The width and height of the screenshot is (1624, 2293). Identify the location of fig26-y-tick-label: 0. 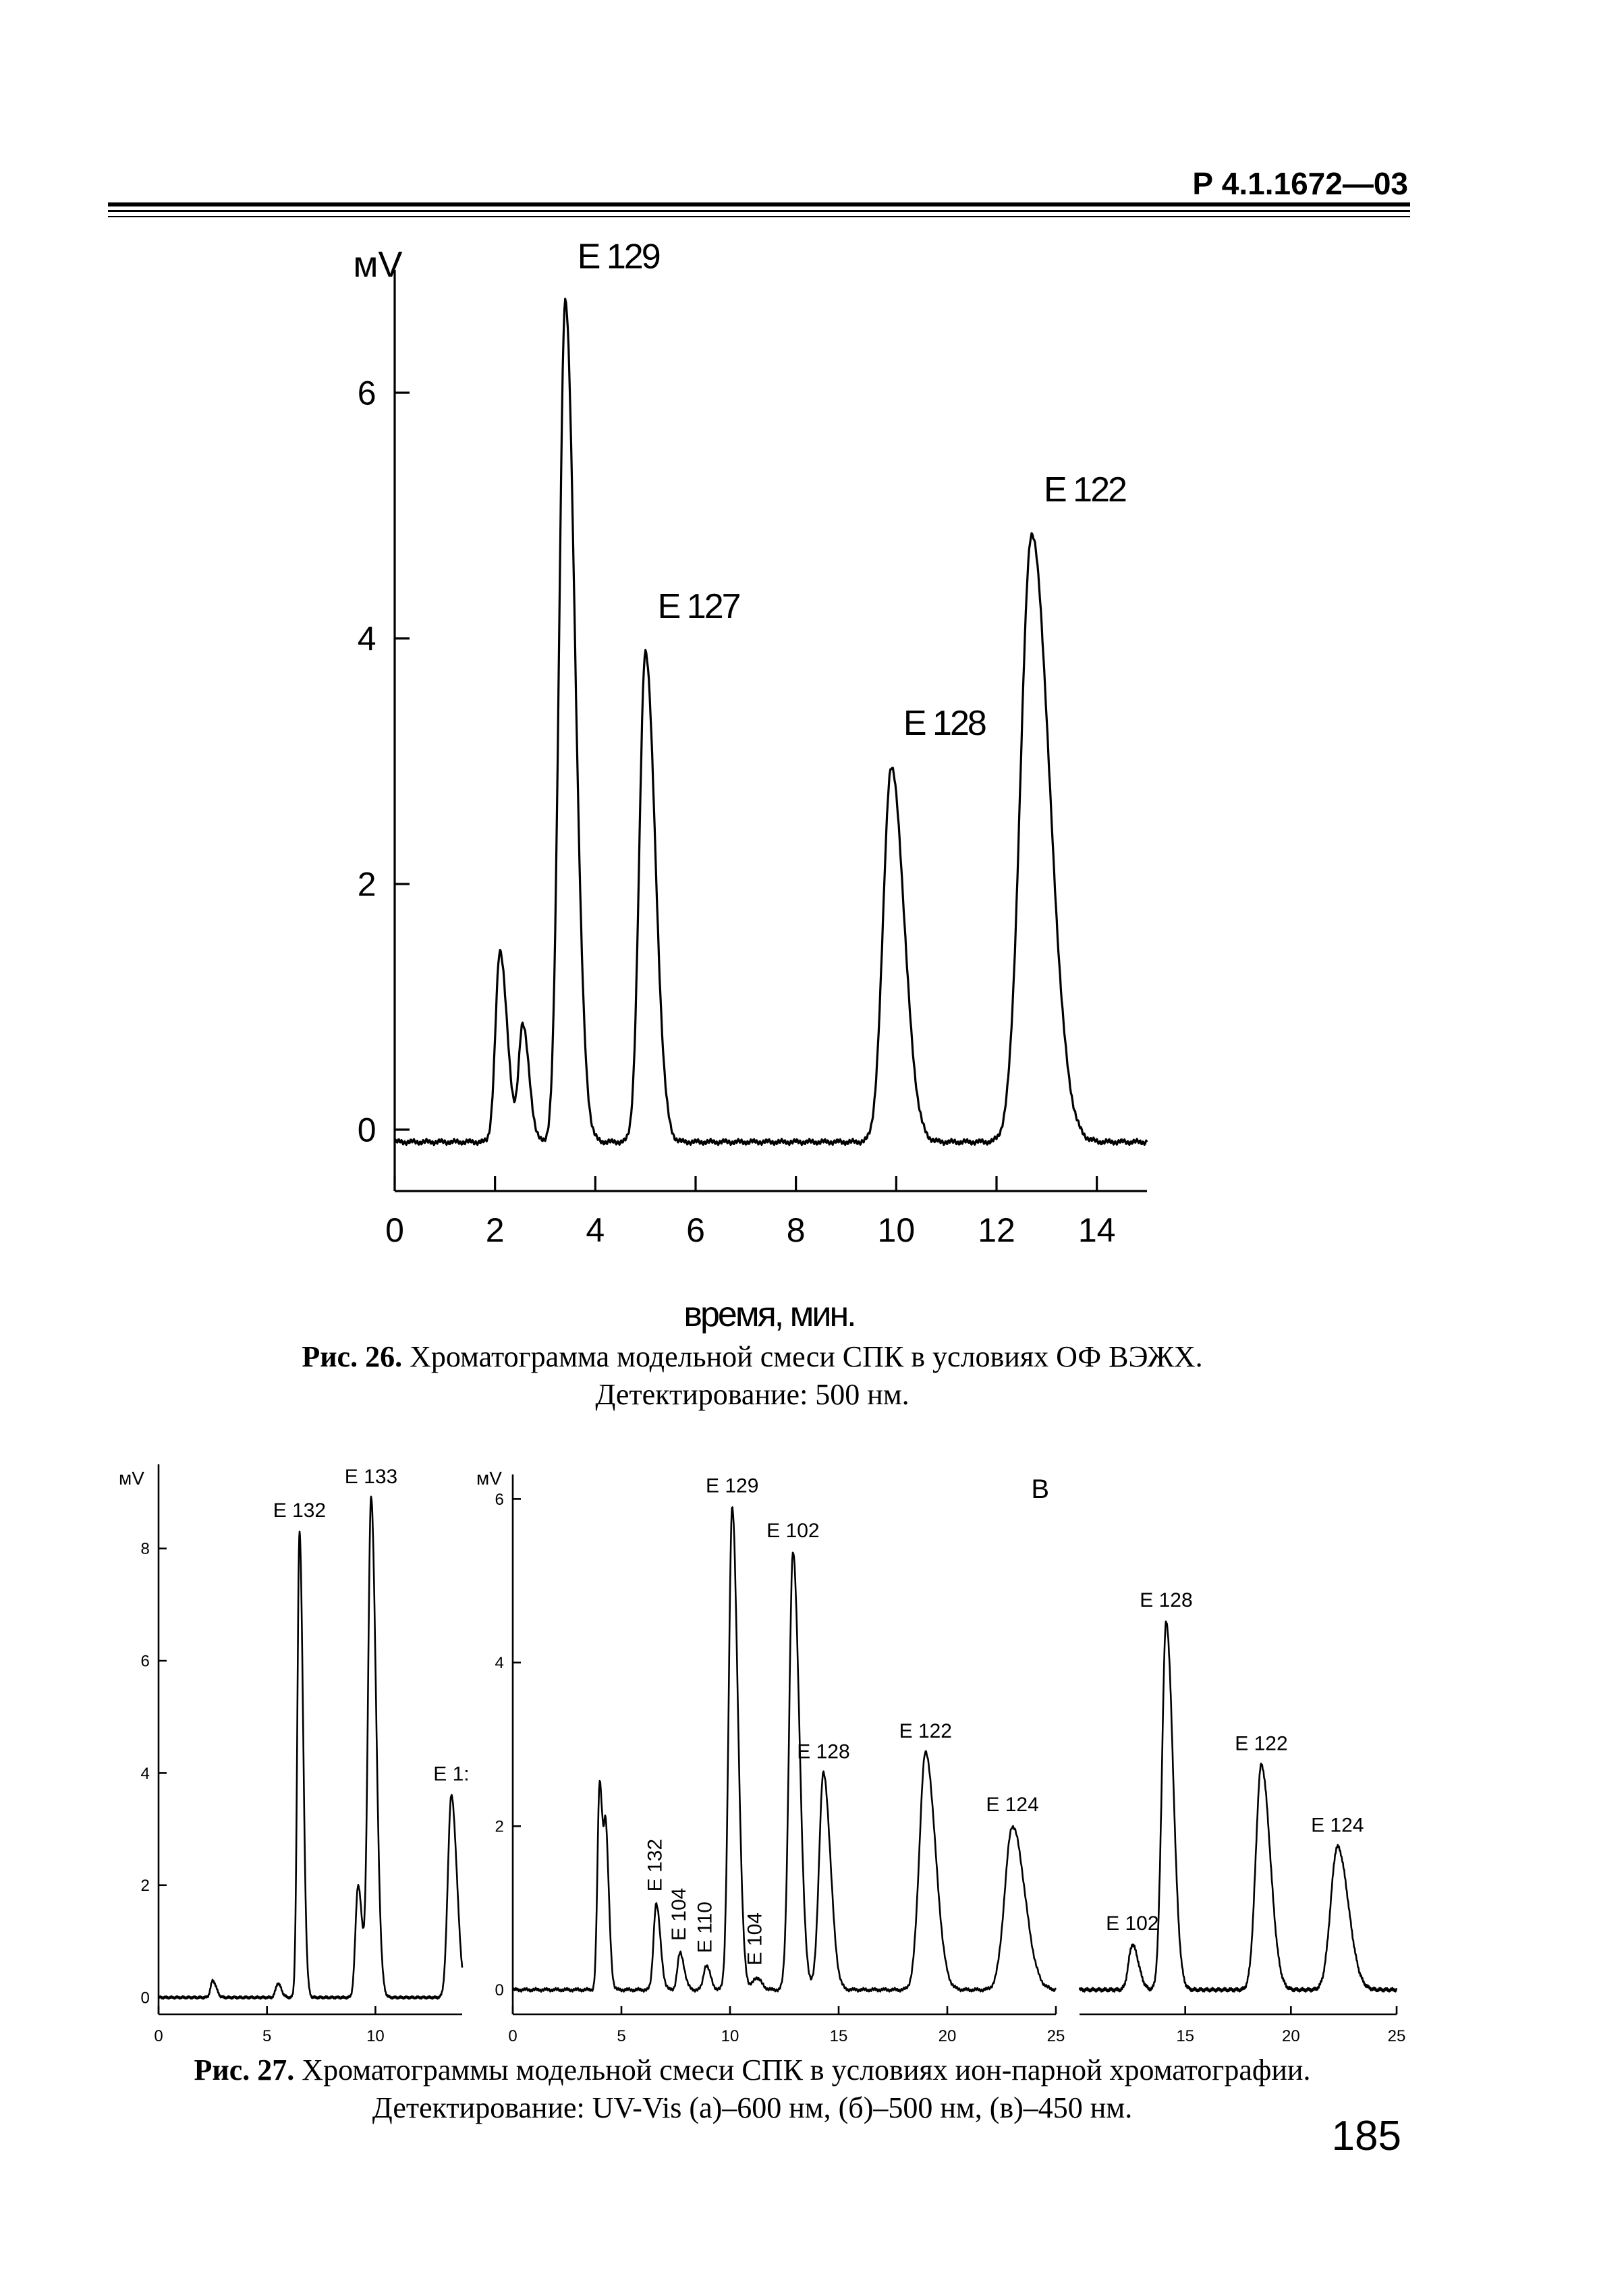
(367, 1130).